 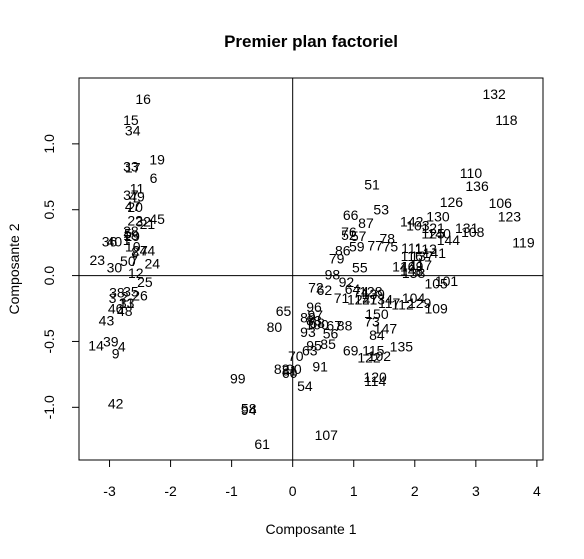 I want to click on point-label: 70, so click(x=296, y=356).